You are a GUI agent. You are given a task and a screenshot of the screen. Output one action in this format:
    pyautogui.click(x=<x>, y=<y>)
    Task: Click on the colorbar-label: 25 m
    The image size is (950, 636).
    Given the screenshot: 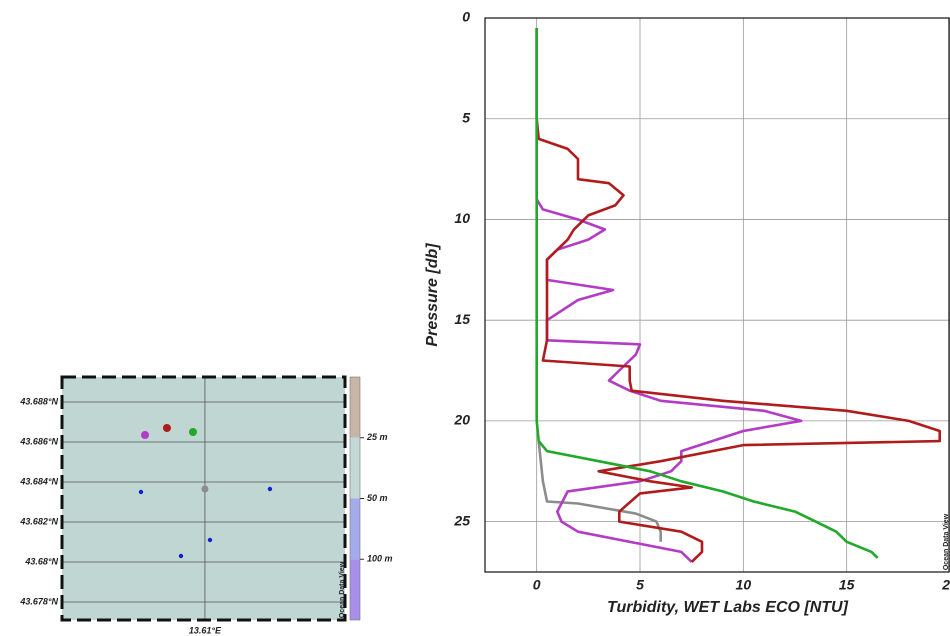 What is the action you would take?
    pyautogui.click(x=377, y=437)
    